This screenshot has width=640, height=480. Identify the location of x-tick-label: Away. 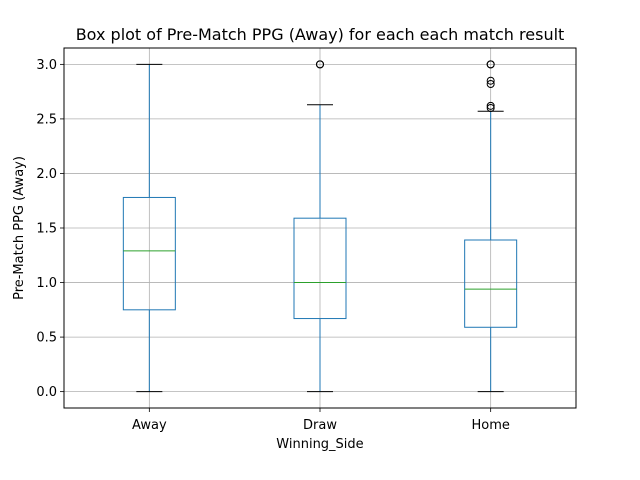
(149, 425).